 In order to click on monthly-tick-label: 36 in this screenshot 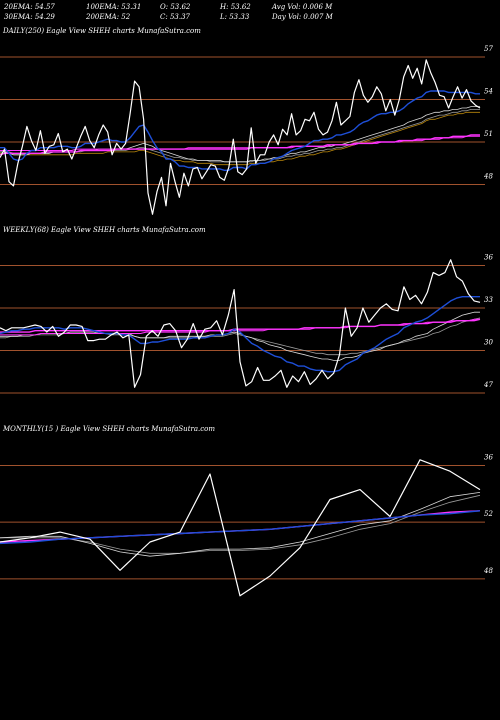, I will do `click(488, 458)`.